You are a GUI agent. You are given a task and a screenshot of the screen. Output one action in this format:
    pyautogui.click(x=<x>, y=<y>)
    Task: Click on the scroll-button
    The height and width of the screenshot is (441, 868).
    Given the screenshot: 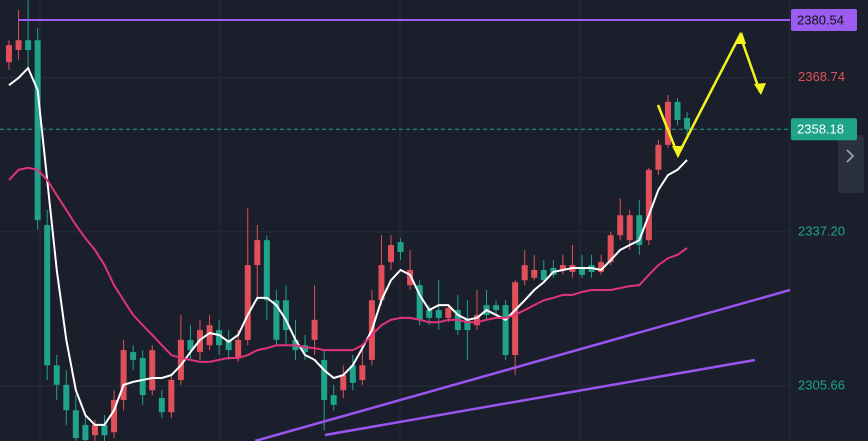 What is the action you would take?
    pyautogui.click(x=851, y=164)
    